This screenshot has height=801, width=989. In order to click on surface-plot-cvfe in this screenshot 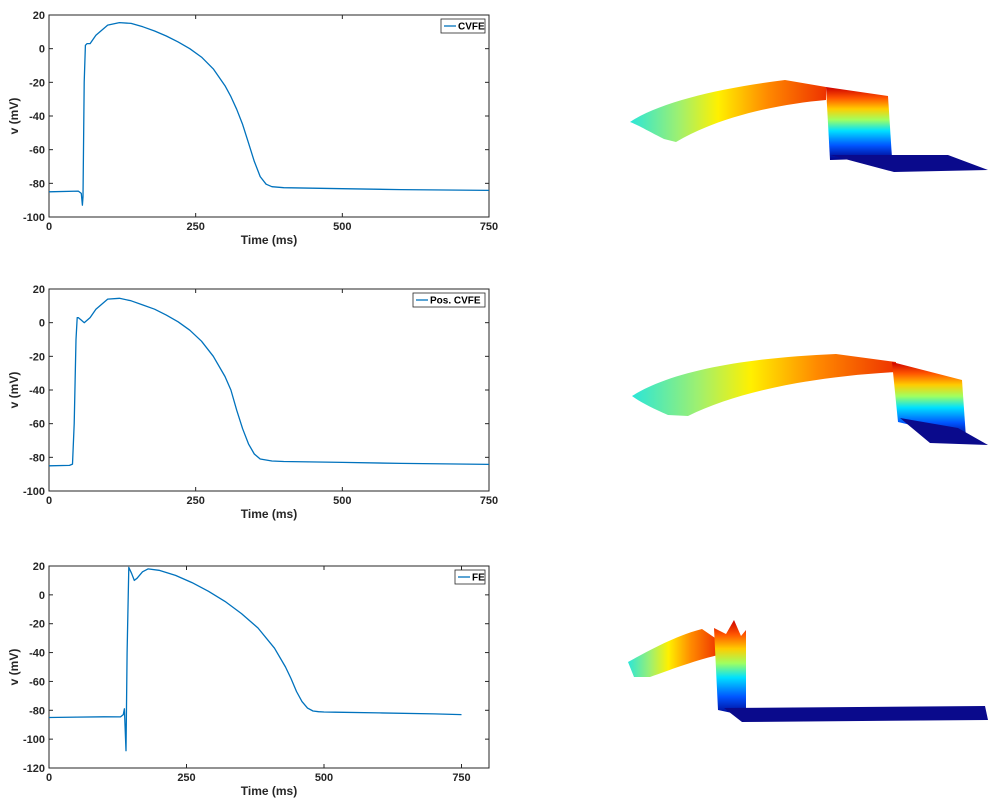, I will do `click(809, 126)`.